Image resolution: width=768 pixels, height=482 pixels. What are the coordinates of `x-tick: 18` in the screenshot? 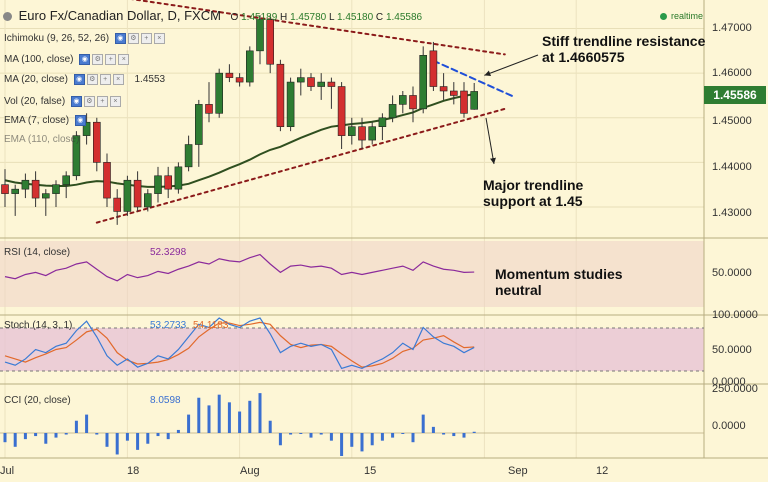 It's located at (133, 471).